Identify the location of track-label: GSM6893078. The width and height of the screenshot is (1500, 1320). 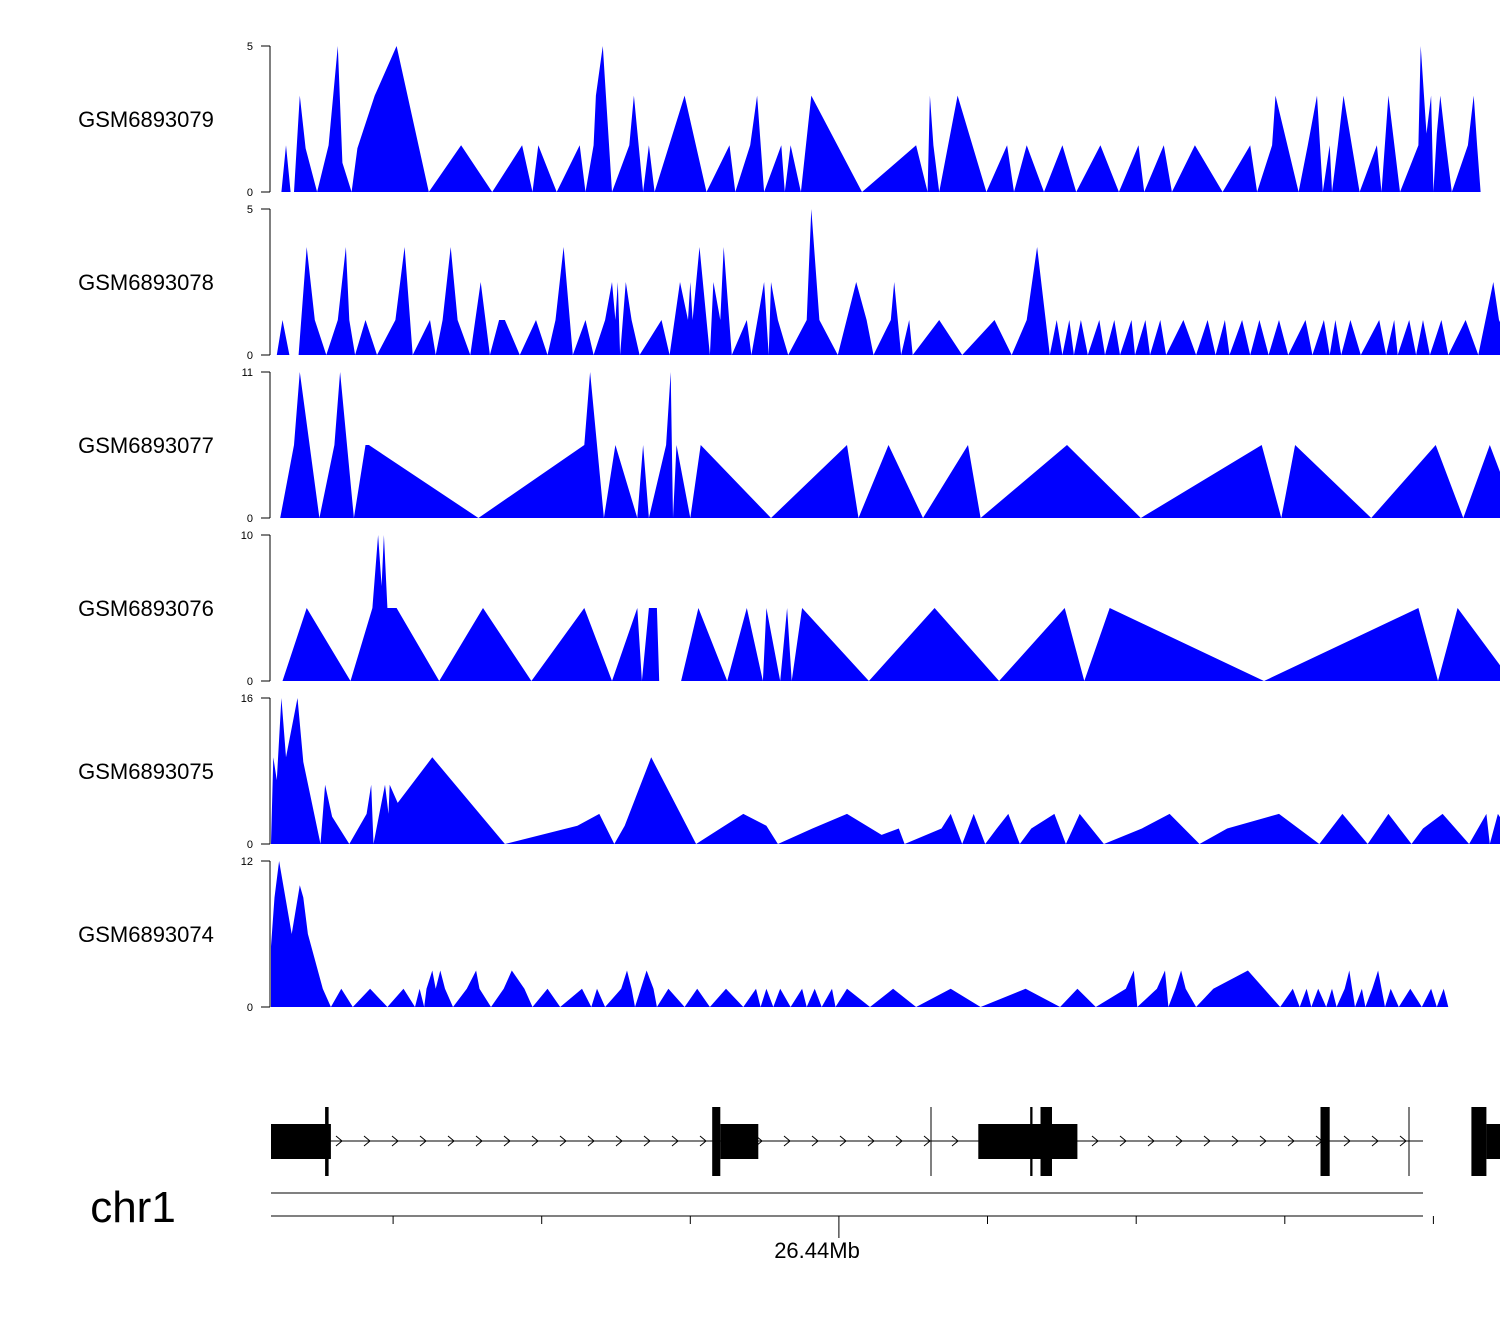
(146, 282).